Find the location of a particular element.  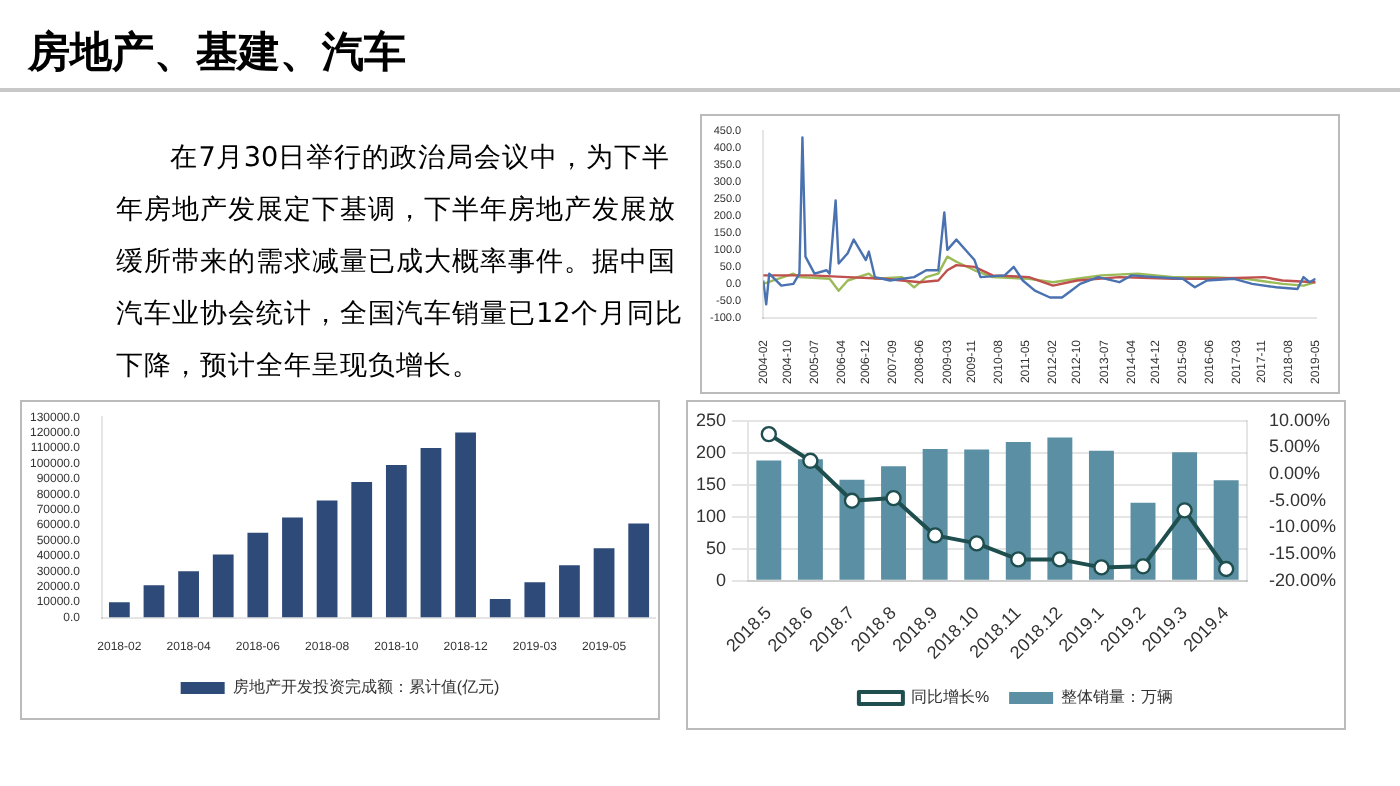

y2-tick-label: -15.00% is located at coordinates (1302, 553).